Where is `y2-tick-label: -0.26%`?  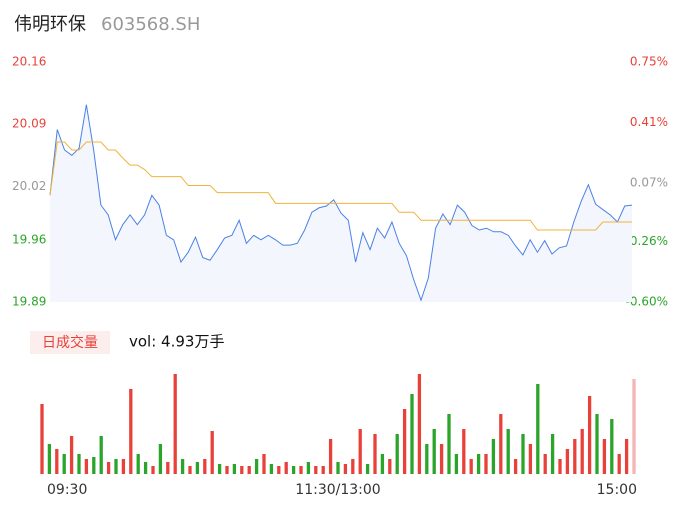 y2-tick-label: -0.26% is located at coordinates (647, 241).